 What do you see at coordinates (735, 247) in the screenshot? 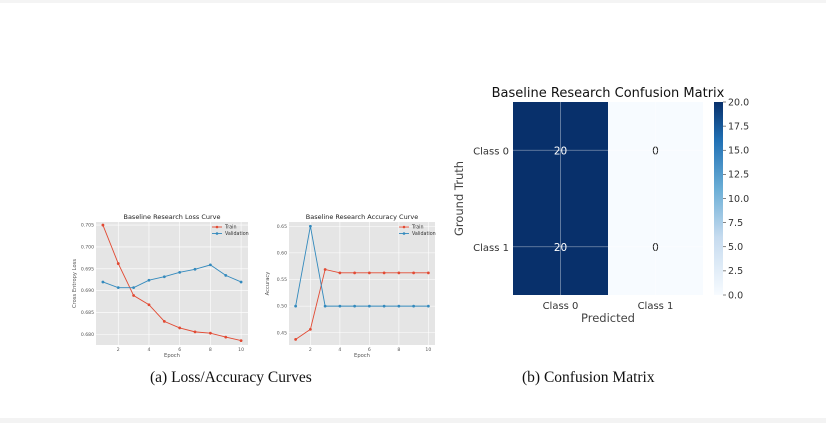
I see `colorbar-tick-label: 5.0` at bounding box center [735, 247].